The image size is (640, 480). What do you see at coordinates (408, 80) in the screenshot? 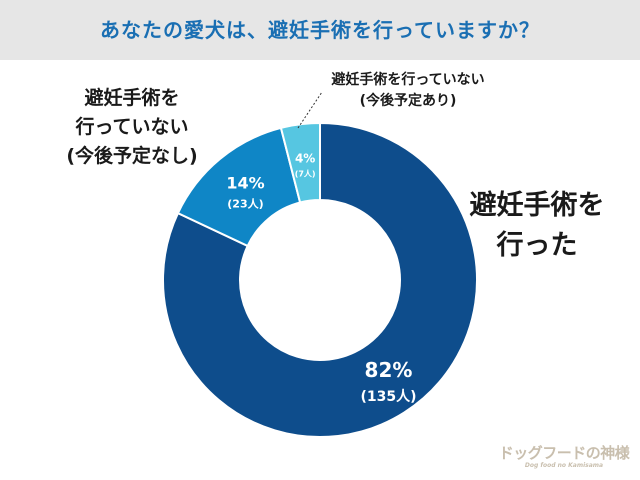
I see `legend-label-planned-line1: 避妊手術を行っていない` at bounding box center [408, 80].